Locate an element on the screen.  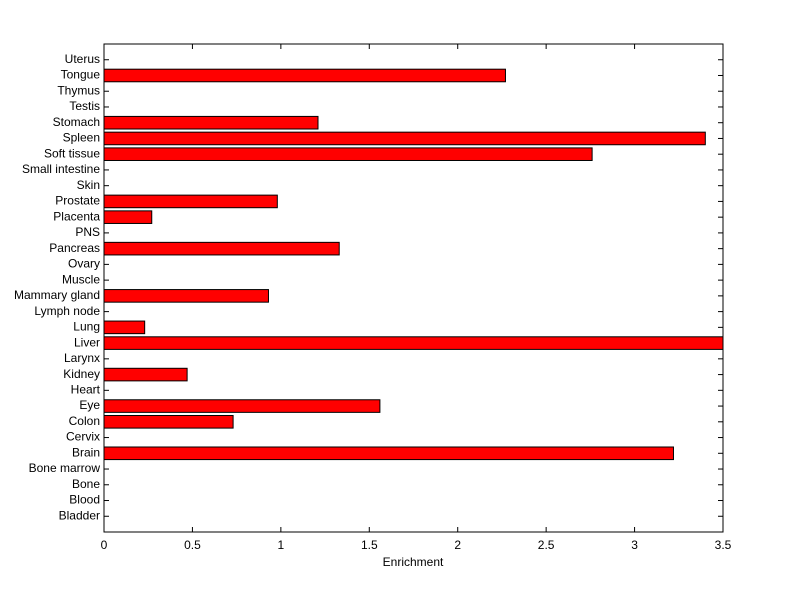
y-tick-label: Colon is located at coordinates (84, 421).